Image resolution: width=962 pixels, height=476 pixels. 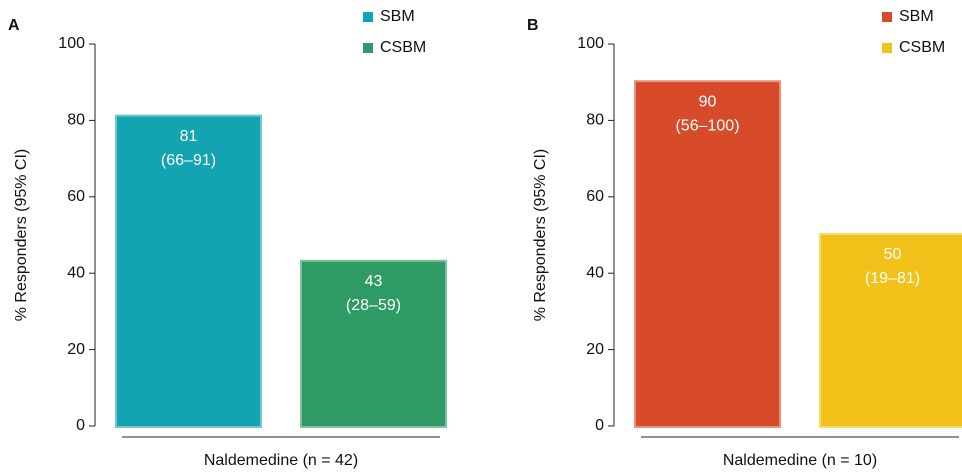 What do you see at coordinates (281, 460) in the screenshot?
I see `x-category-label: Naldemedine (n = 42)` at bounding box center [281, 460].